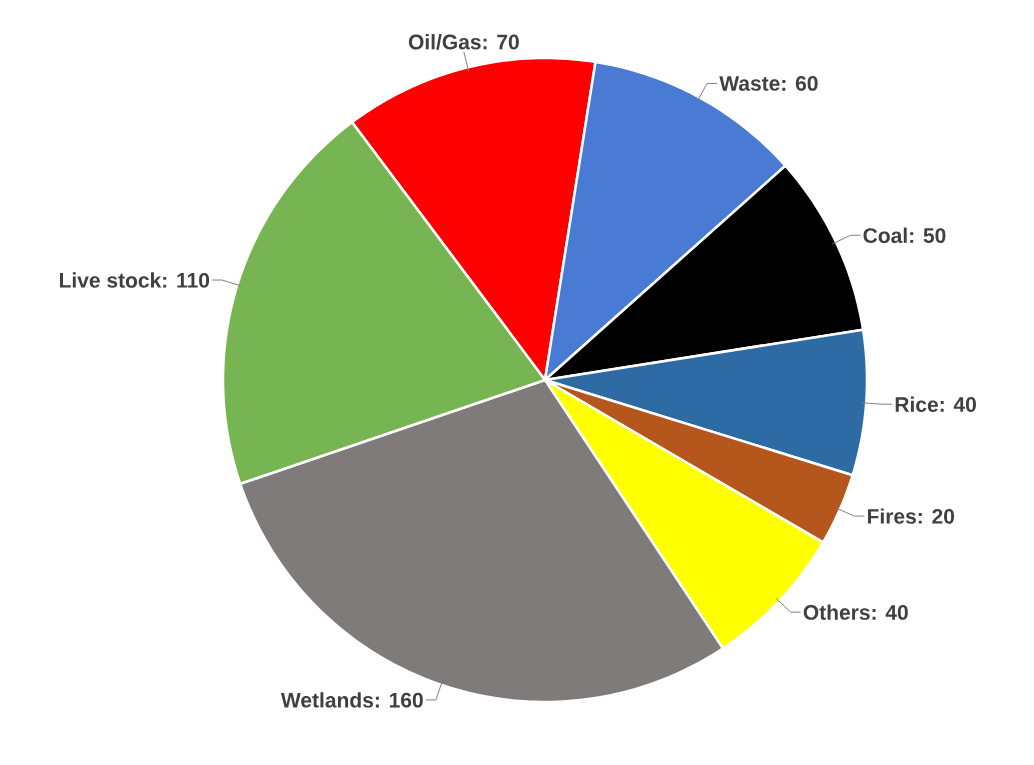 Image resolution: width=1034 pixels, height=765 pixels. I want to click on slice-label: Coal: 50, so click(904, 235).